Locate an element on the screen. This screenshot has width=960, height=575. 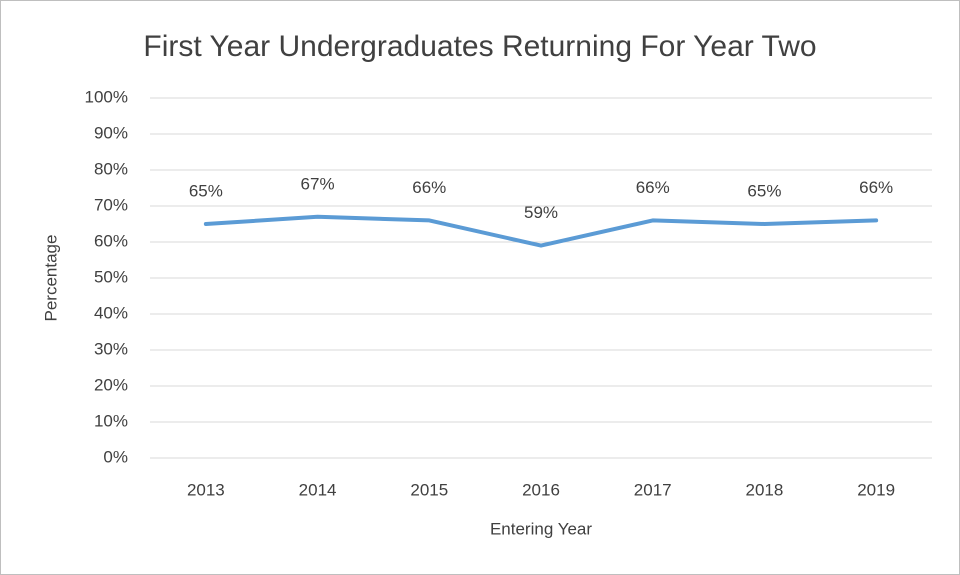
y-tick-label: 80% is located at coordinates (111, 168).